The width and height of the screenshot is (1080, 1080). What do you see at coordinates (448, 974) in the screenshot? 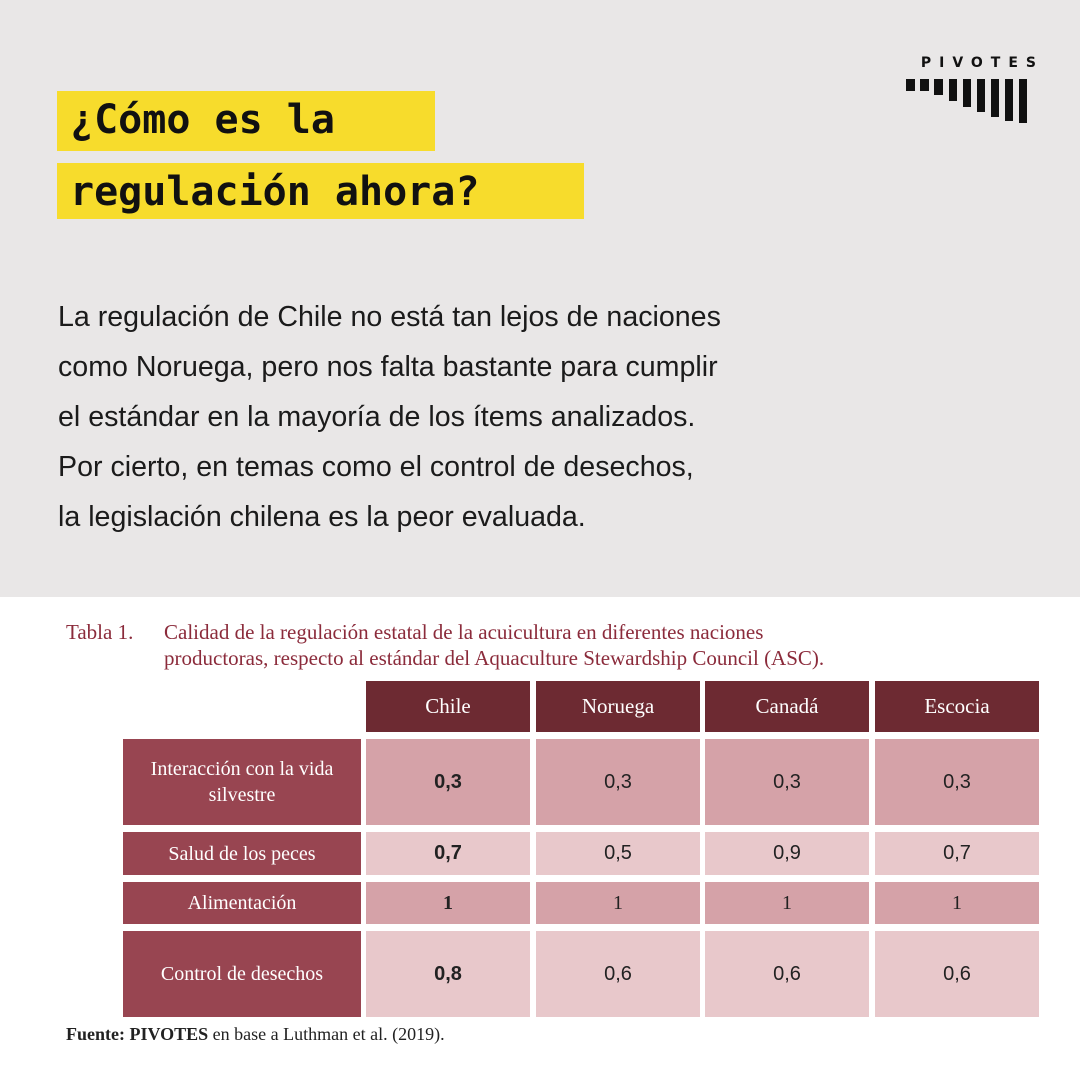
I see `table-cell: 0,8` at bounding box center [448, 974].